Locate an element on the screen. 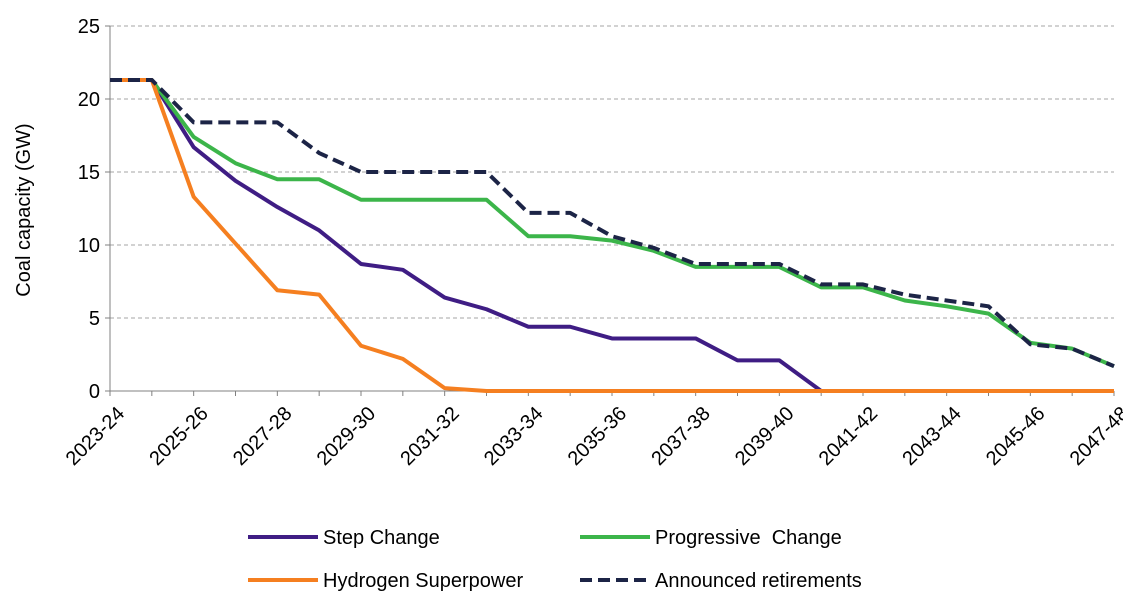 The width and height of the screenshot is (1123, 599). y-tick-label: 0 is located at coordinates (94, 392).